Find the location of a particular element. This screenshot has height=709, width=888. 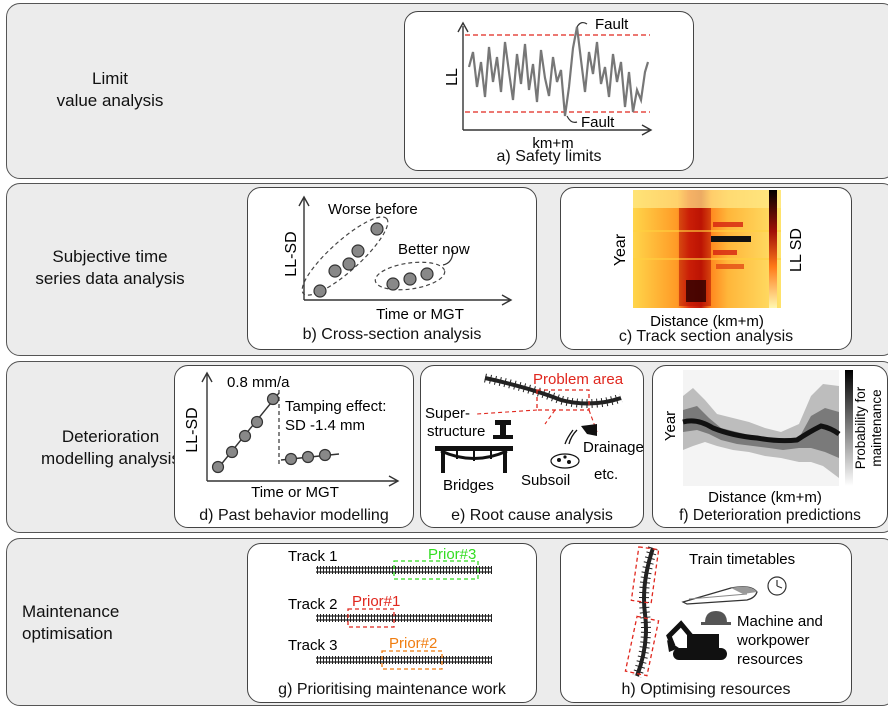

probability-colorbar-label-1: Probability for is located at coordinates (860, 427).